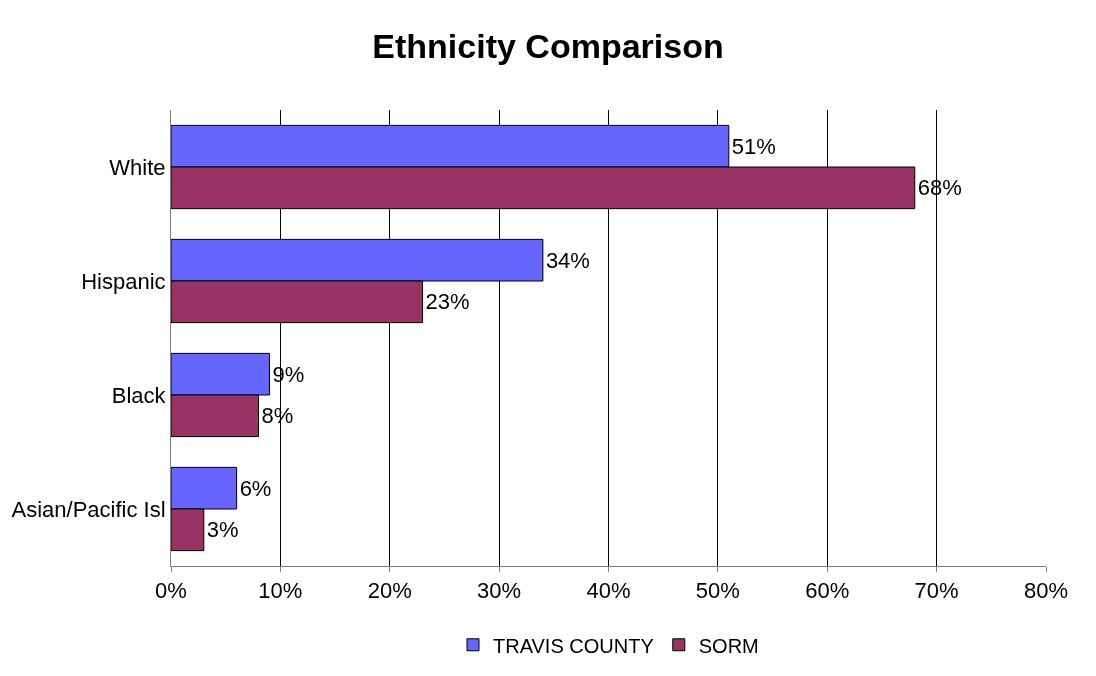 Image resolution: width=1096 pixels, height=676 pixels. Describe the element at coordinates (608, 591) in the screenshot. I see `x-tick-label: 40%` at that location.